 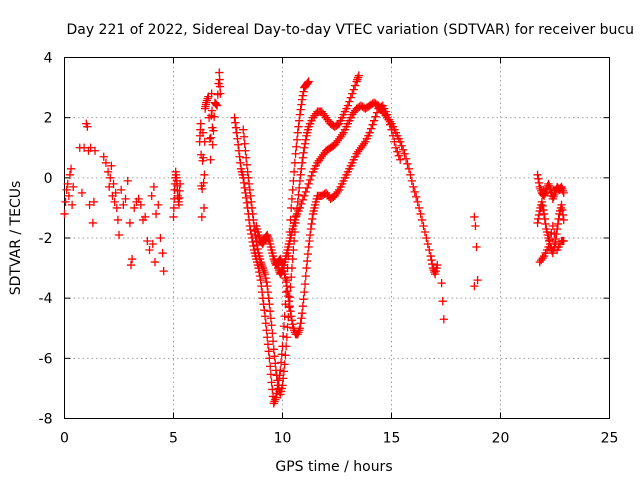 I want to click on series-main-track-d, so click(x=357, y=188).